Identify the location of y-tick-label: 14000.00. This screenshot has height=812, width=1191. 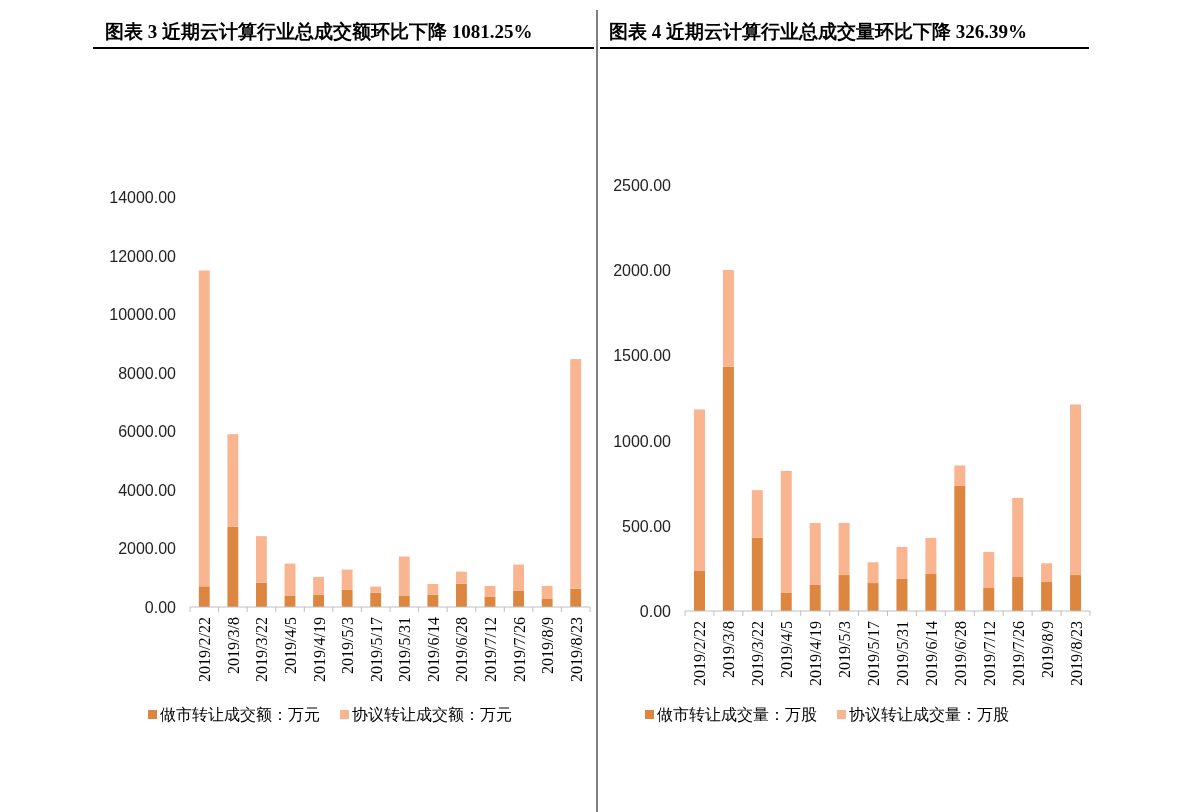
(143, 197).